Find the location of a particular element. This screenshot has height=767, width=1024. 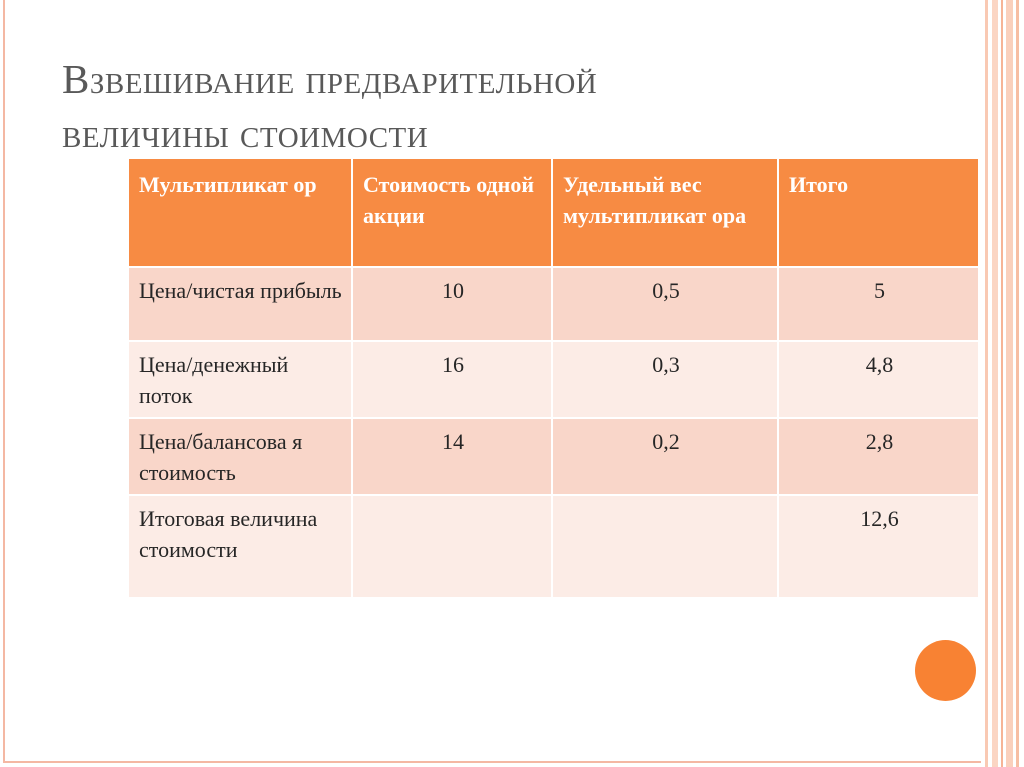

header-multiplier: Мультипликат ор is located at coordinates (240, 212).